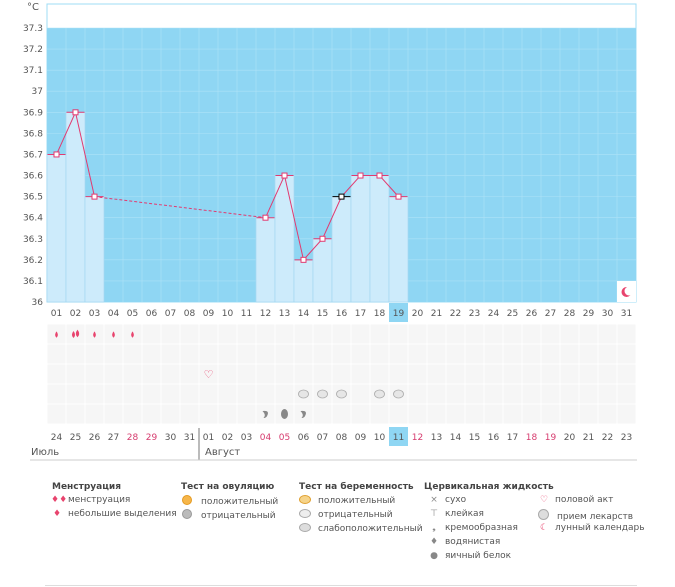  What do you see at coordinates (303, 414) in the screenshot?
I see `creamy-icon` at bounding box center [303, 414].